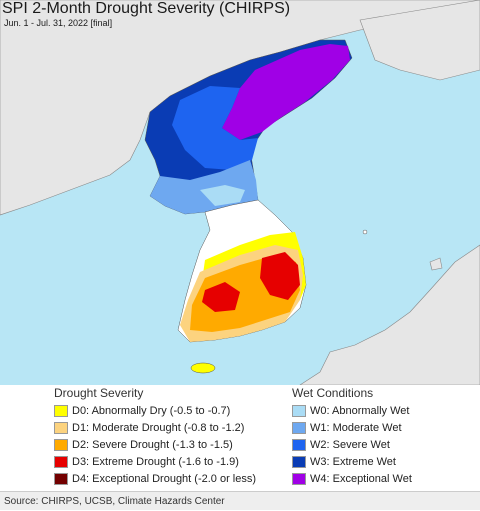  Describe the element at coordinates (299, 427) in the screenshot. I see `swatch-w1` at that location.